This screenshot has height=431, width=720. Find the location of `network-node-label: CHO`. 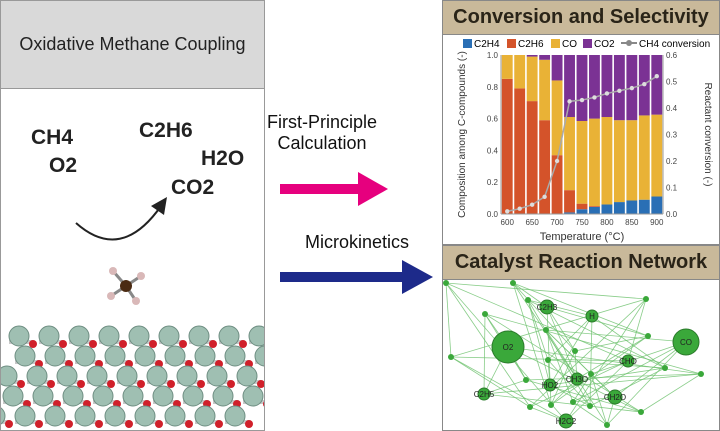

network-node-label: CHO is located at coordinates (628, 361).